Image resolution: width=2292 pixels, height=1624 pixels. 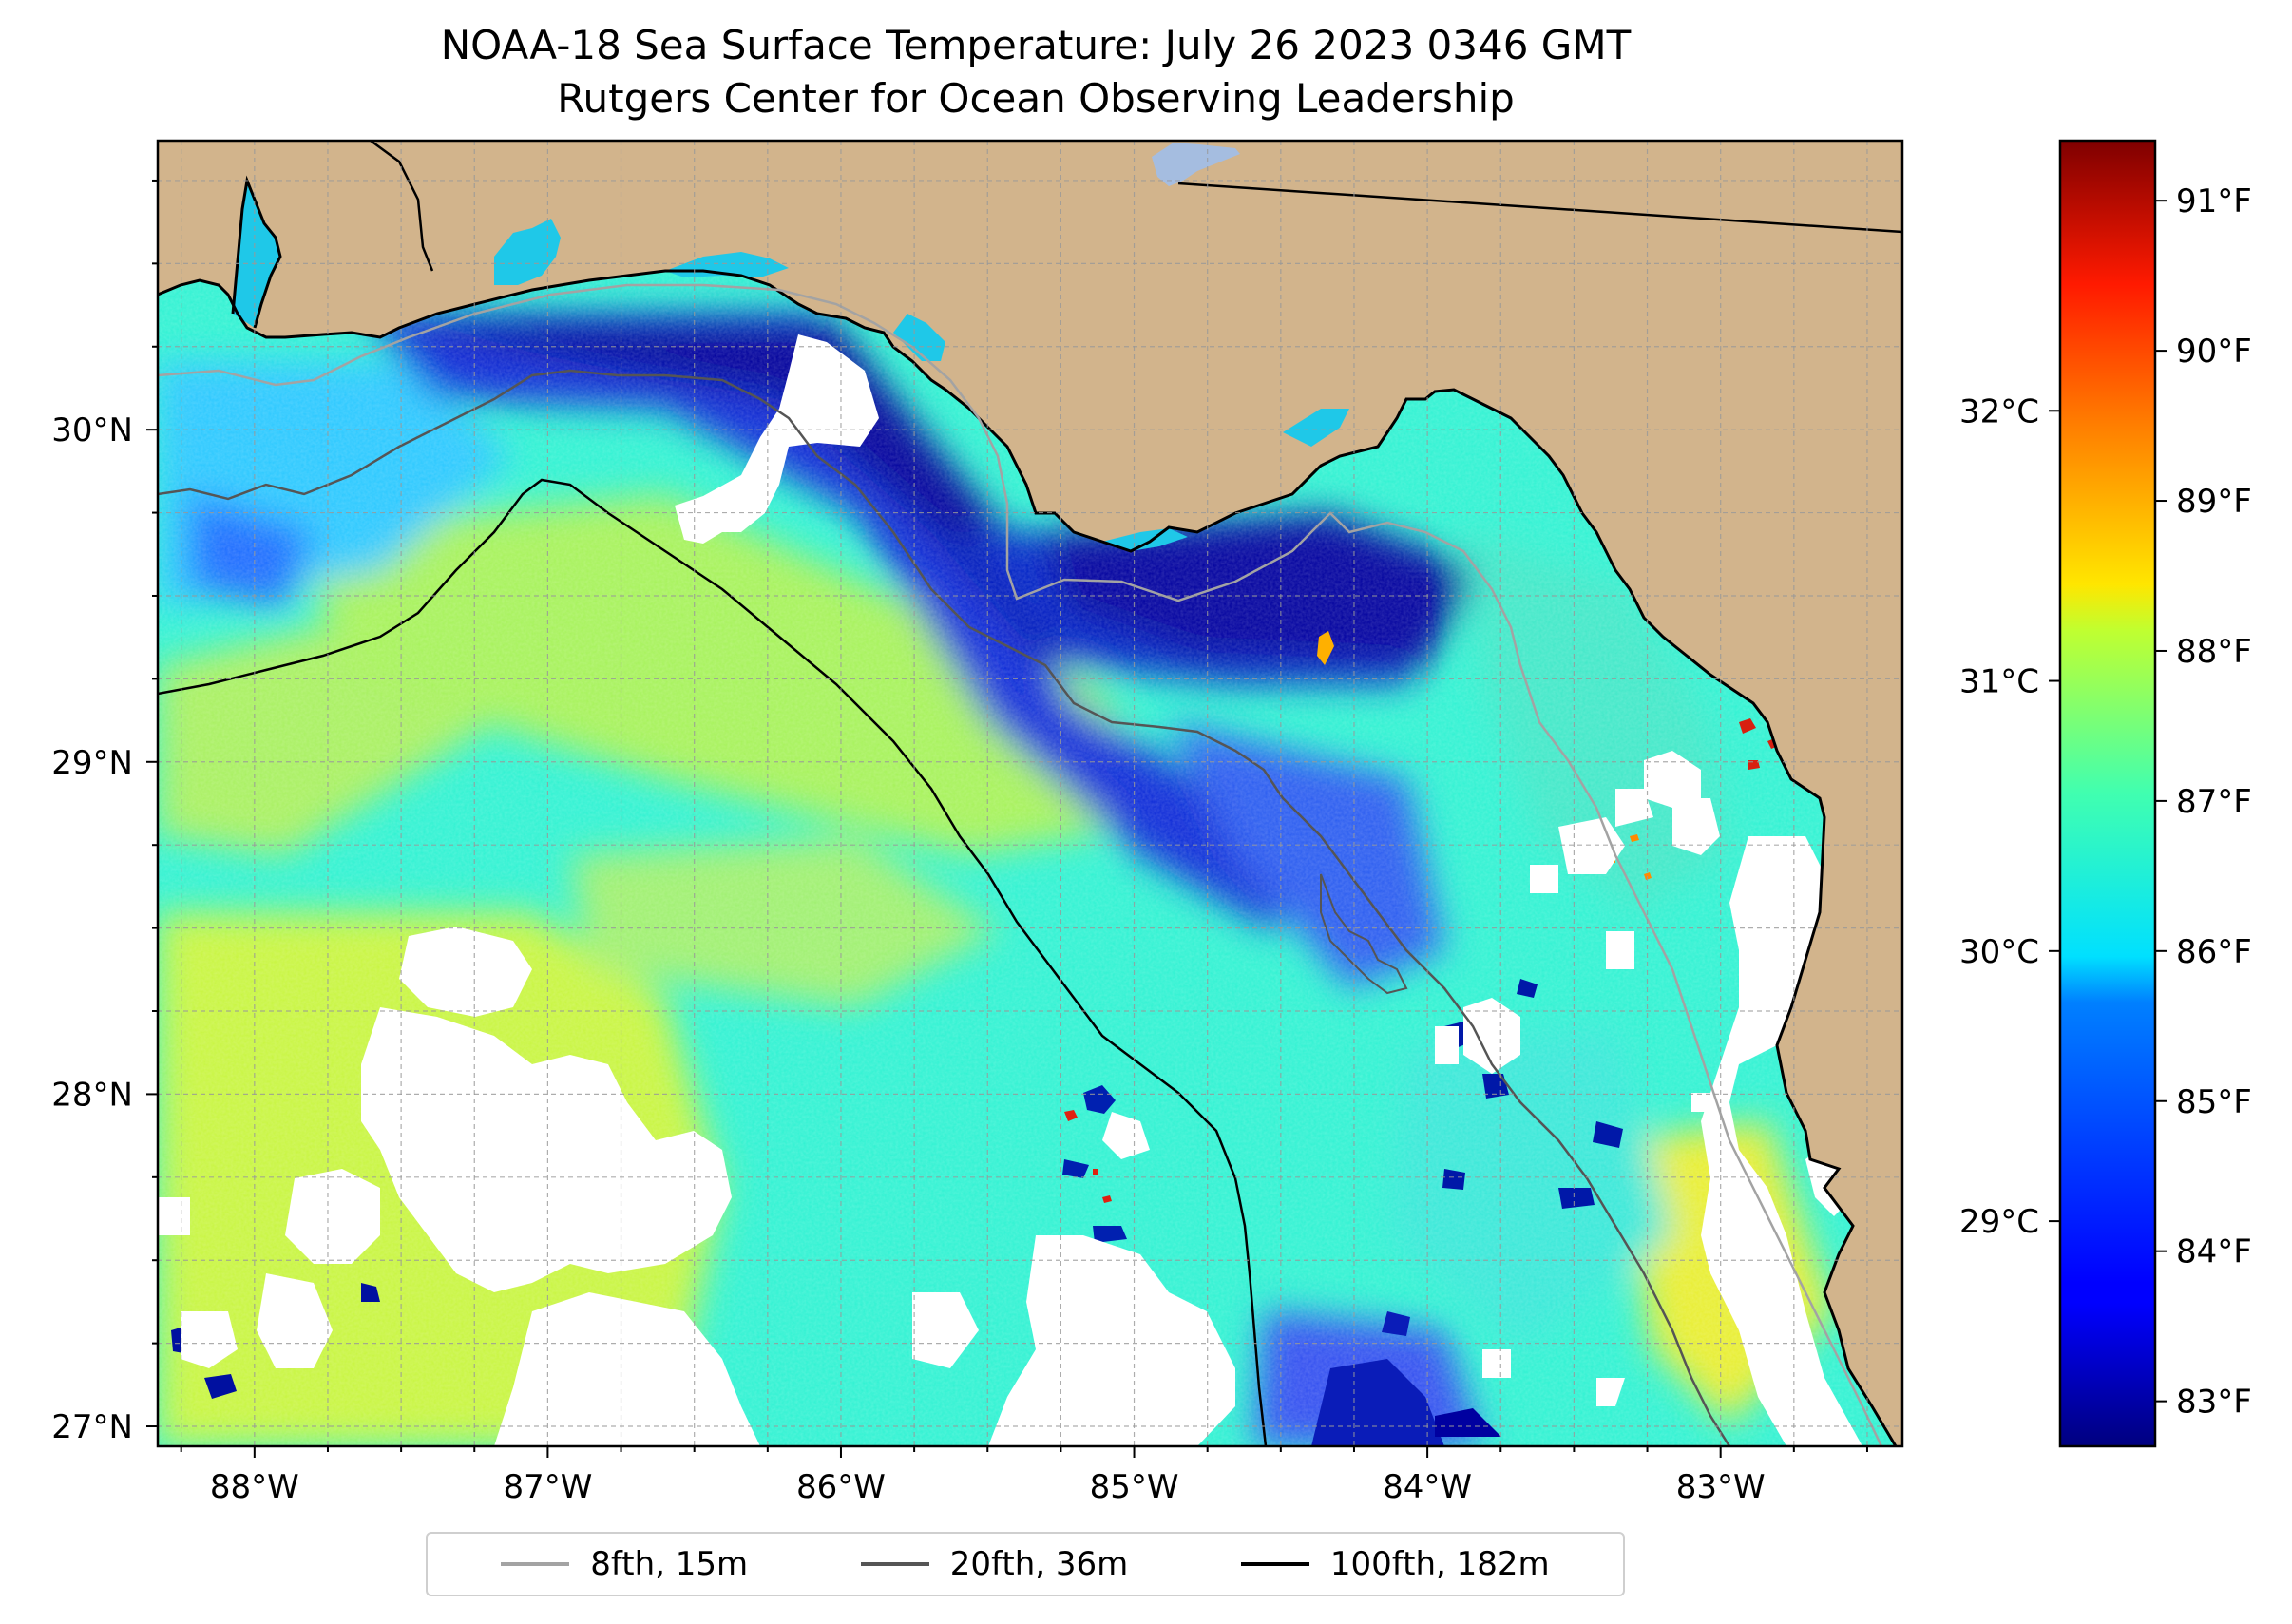 I want to click on cbar-label-29c: 29°C, so click(x=1999, y=1222).